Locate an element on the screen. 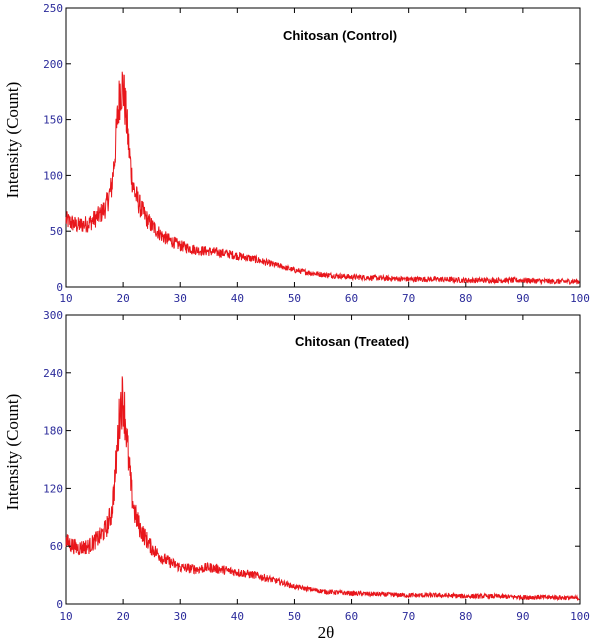 The width and height of the screenshot is (600, 643). y-tick-label: 120 is located at coordinates (53, 488).